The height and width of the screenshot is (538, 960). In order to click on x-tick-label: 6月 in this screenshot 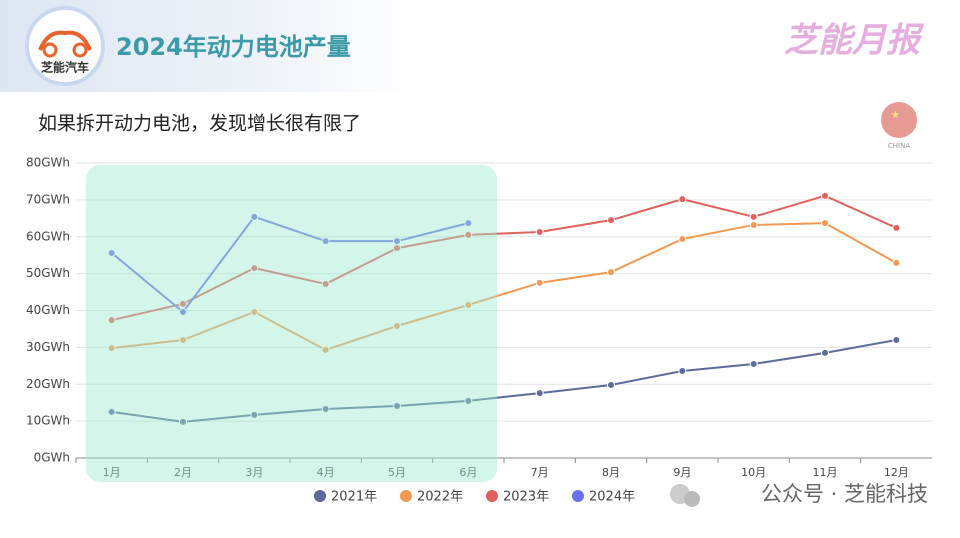, I will do `click(468, 472)`.